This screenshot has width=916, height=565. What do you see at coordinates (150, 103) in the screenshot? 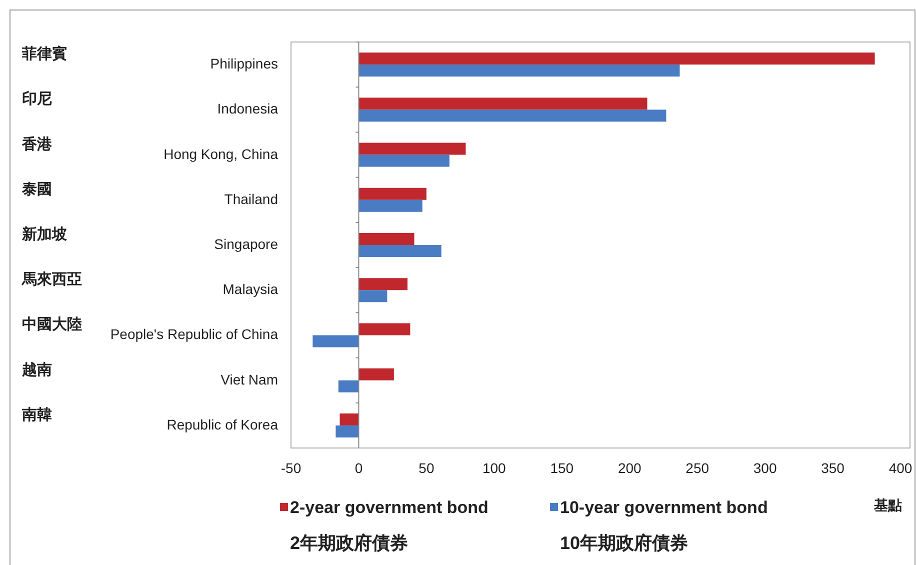
I see `category-label: 印尼 Indonesia` at bounding box center [150, 103].